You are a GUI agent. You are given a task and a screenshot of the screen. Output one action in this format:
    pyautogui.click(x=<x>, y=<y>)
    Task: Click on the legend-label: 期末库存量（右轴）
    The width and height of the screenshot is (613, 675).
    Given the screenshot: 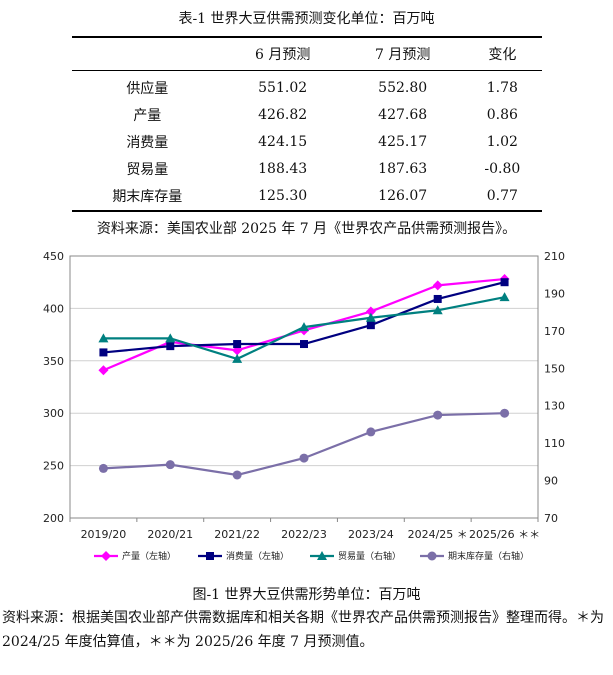 What is the action you would take?
    pyautogui.click(x=488, y=556)
    